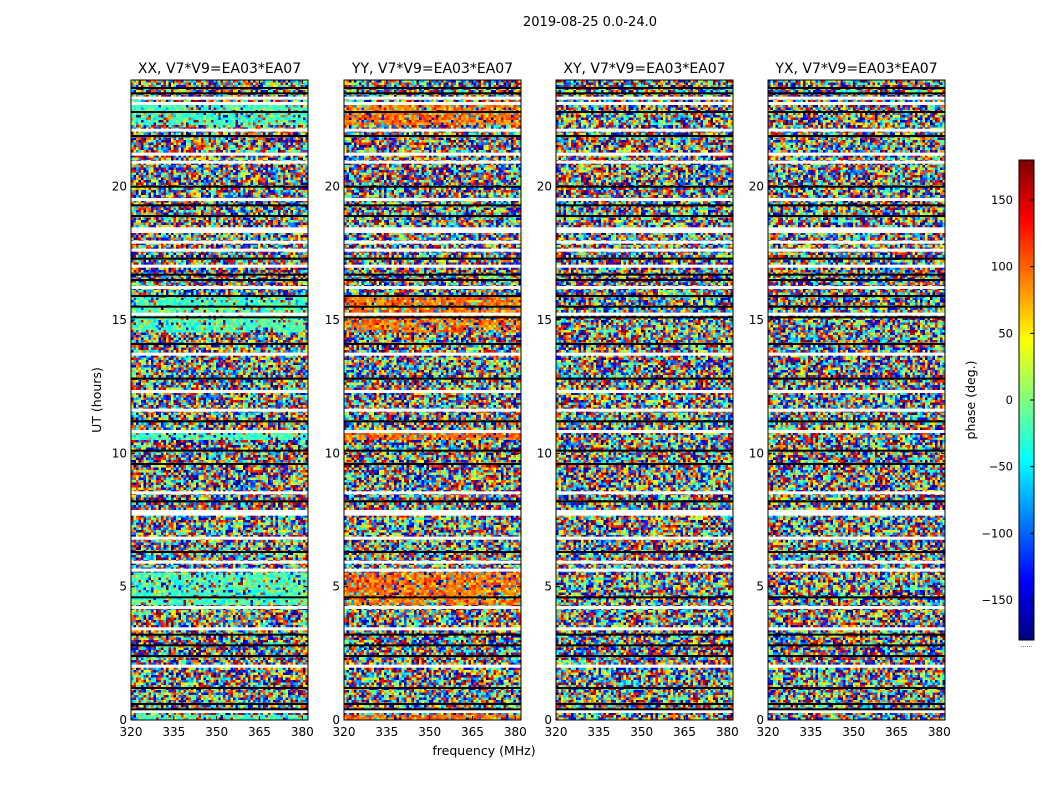 The width and height of the screenshot is (1050, 800). Describe the element at coordinates (997, 600) in the screenshot. I see `colorbar-tick-label: −150` at that location.